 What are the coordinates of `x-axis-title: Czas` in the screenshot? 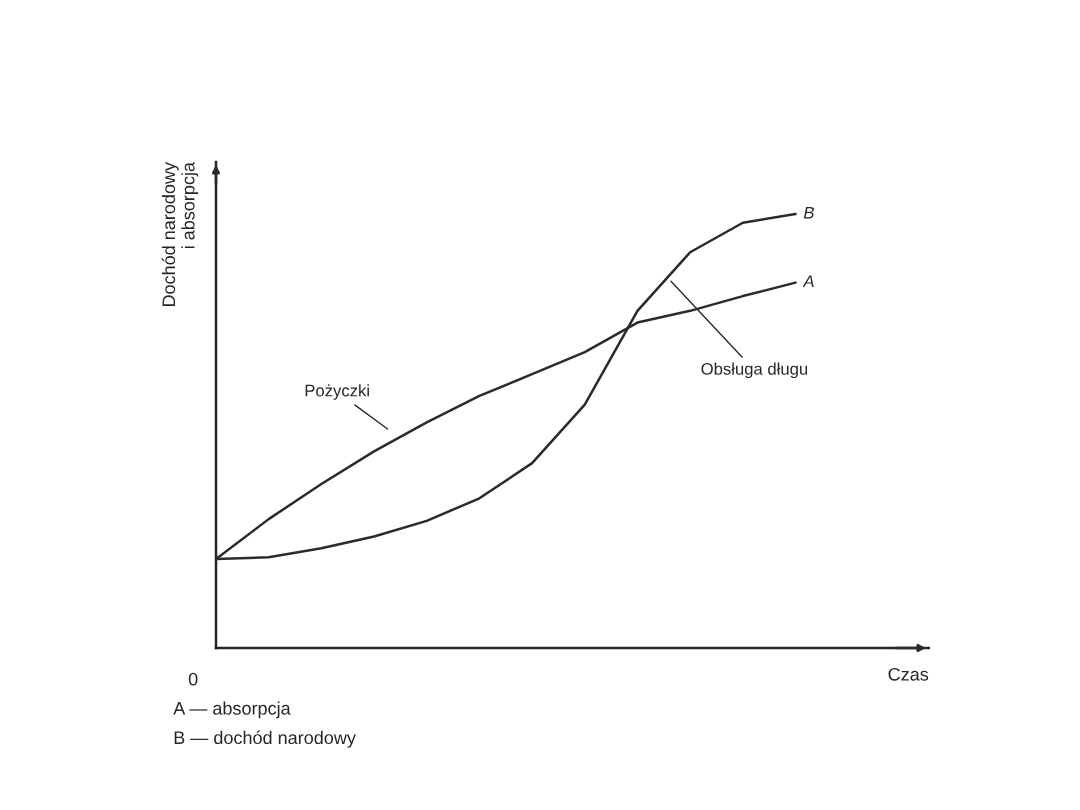 It's located at (908, 674).